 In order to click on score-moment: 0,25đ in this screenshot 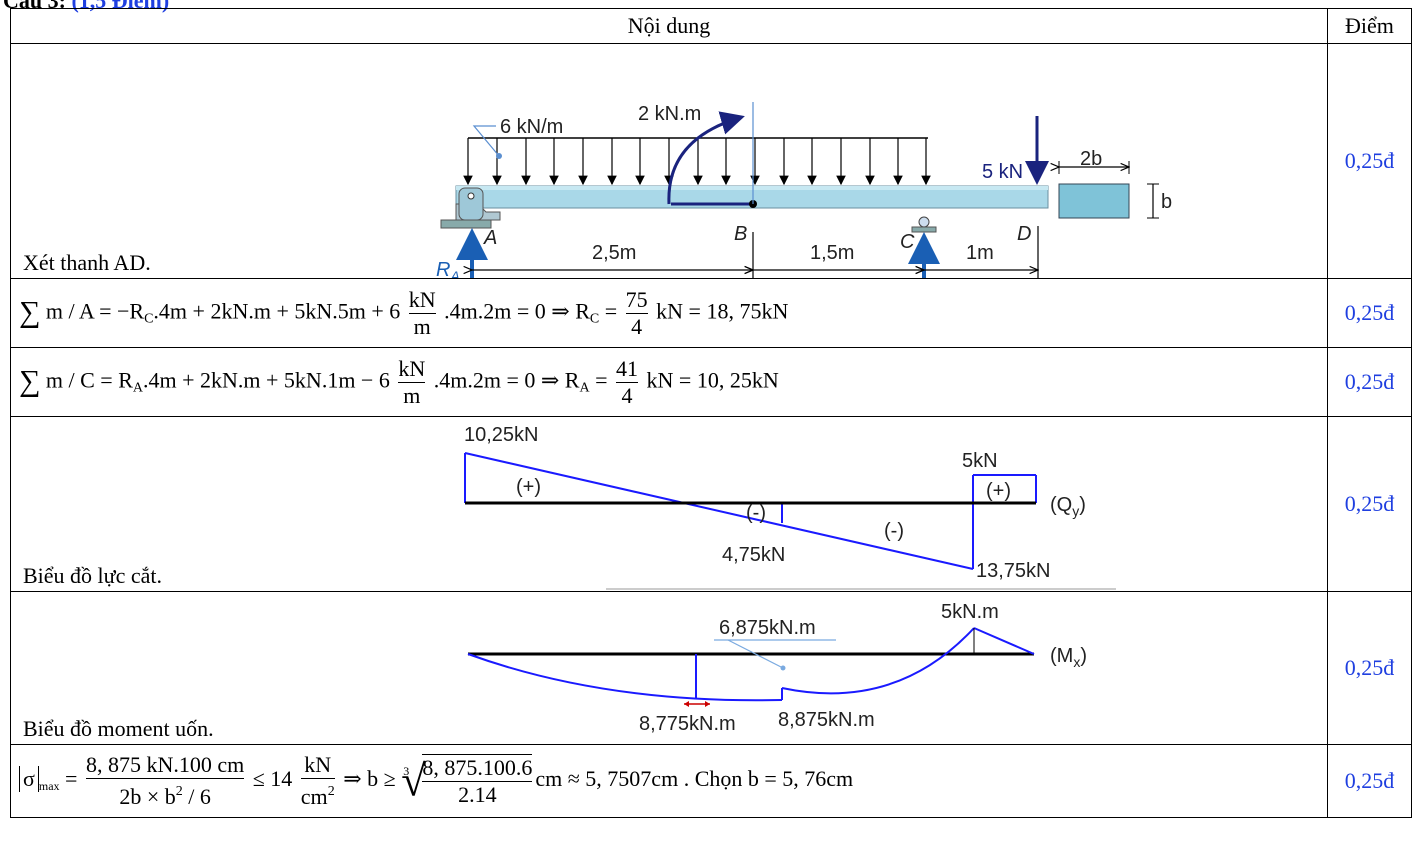, I will do `click(1369, 668)`.